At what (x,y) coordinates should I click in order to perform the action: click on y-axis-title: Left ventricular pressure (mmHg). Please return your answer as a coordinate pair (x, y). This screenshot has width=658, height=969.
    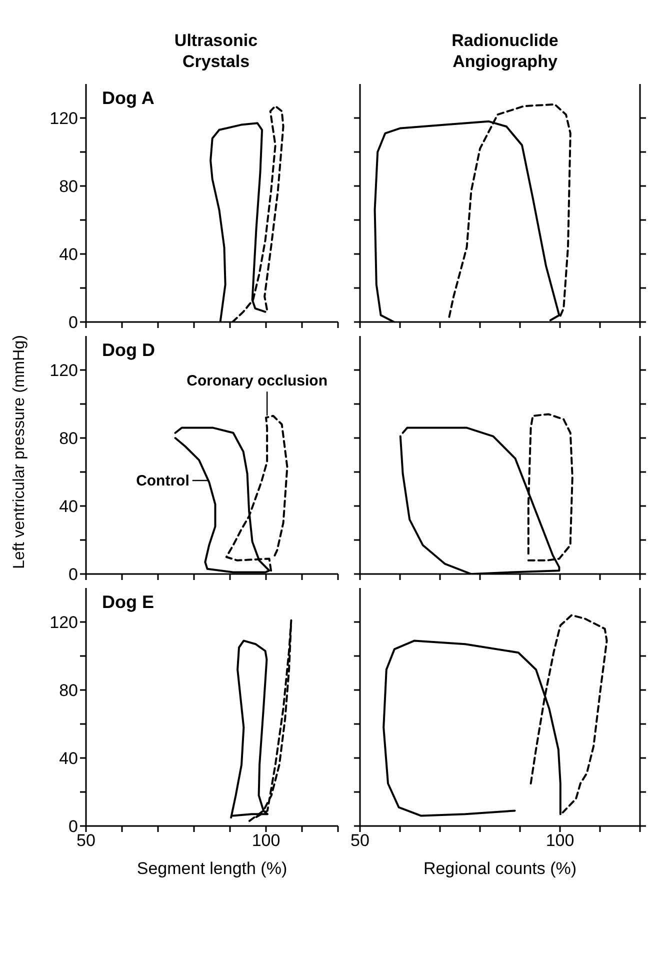
    Looking at the image, I should click on (19, 452).